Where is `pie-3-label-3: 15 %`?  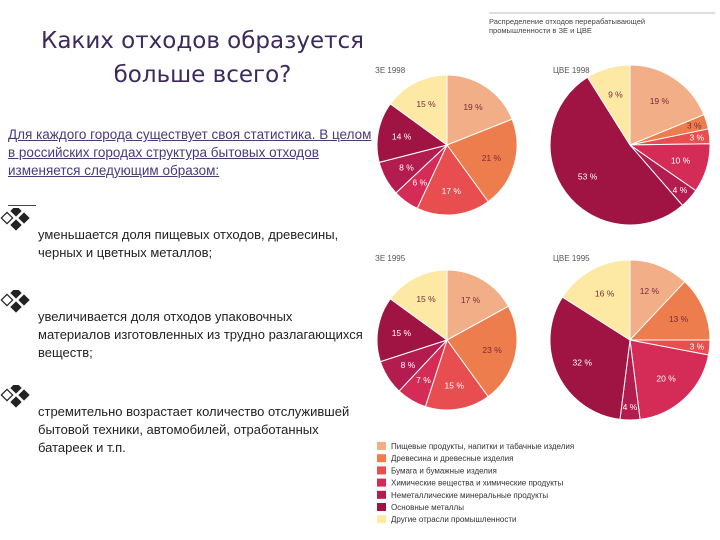 pie-3-label-3: 15 % is located at coordinates (455, 386).